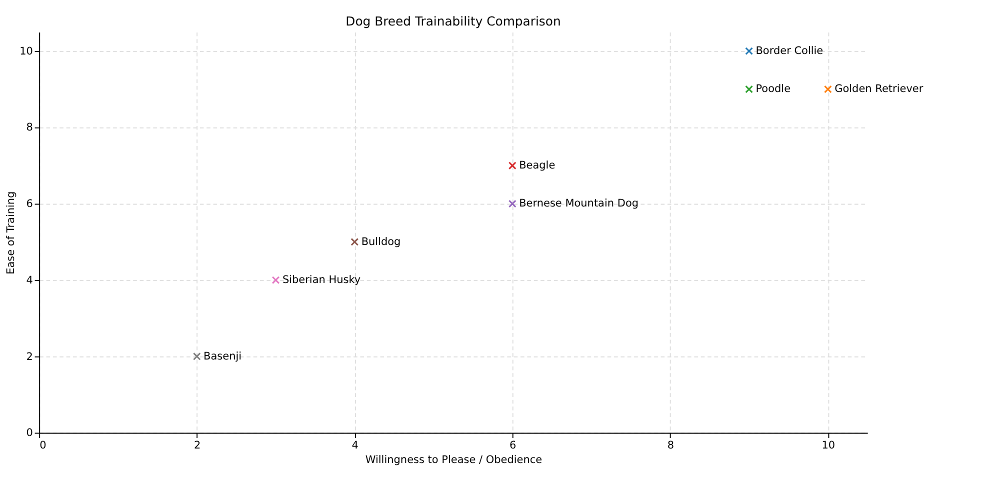  What do you see at coordinates (453, 20) in the screenshot?
I see `chart-title: Dog Breed Trainability Comparison` at bounding box center [453, 20].